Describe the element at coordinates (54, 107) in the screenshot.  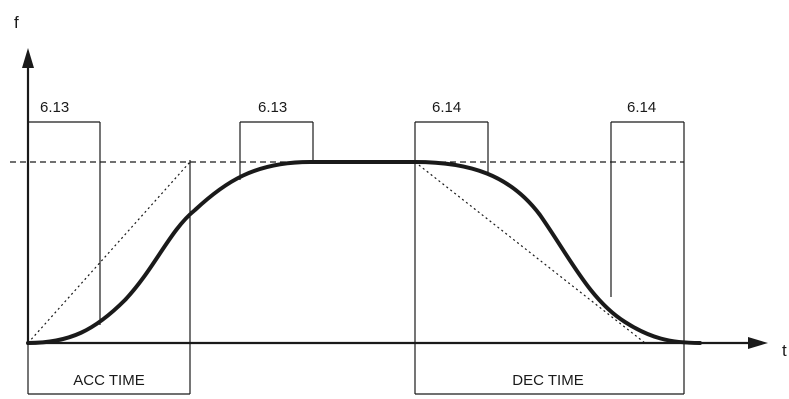
I see `accel-start-s-curve-label: 6.13` at that location.